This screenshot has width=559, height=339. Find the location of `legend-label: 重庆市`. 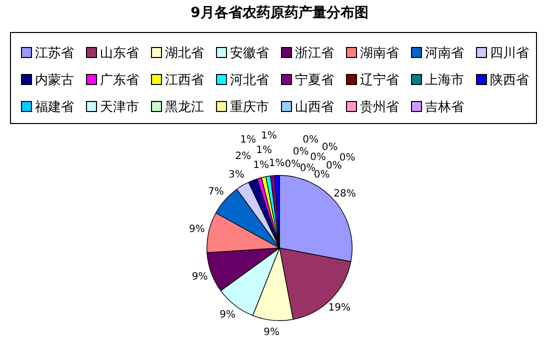

legend-label: 重庆市 is located at coordinates (249, 107).